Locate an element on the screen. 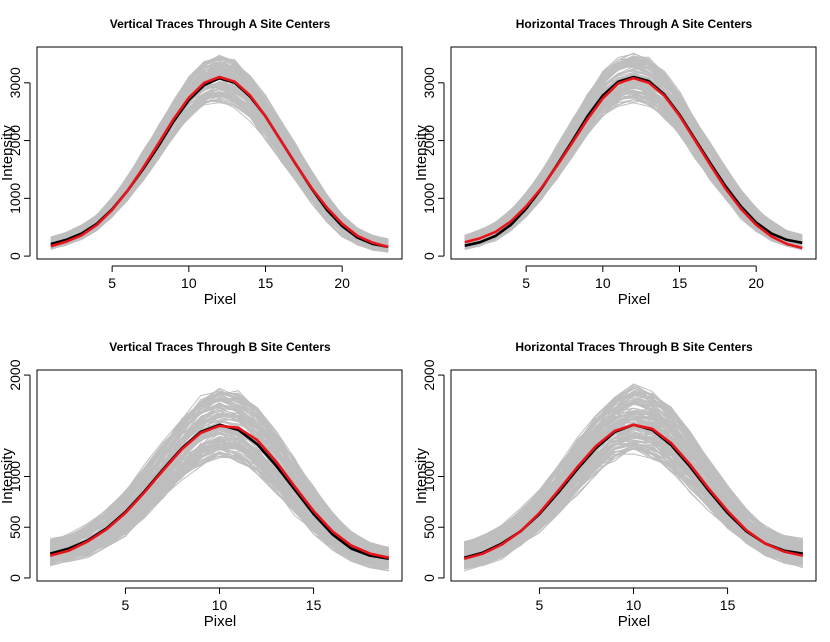 Image resolution: width=830 pixels, height=642 pixels. panel-title: Horizontal Traces Through A Site Centers is located at coordinates (634, 24).